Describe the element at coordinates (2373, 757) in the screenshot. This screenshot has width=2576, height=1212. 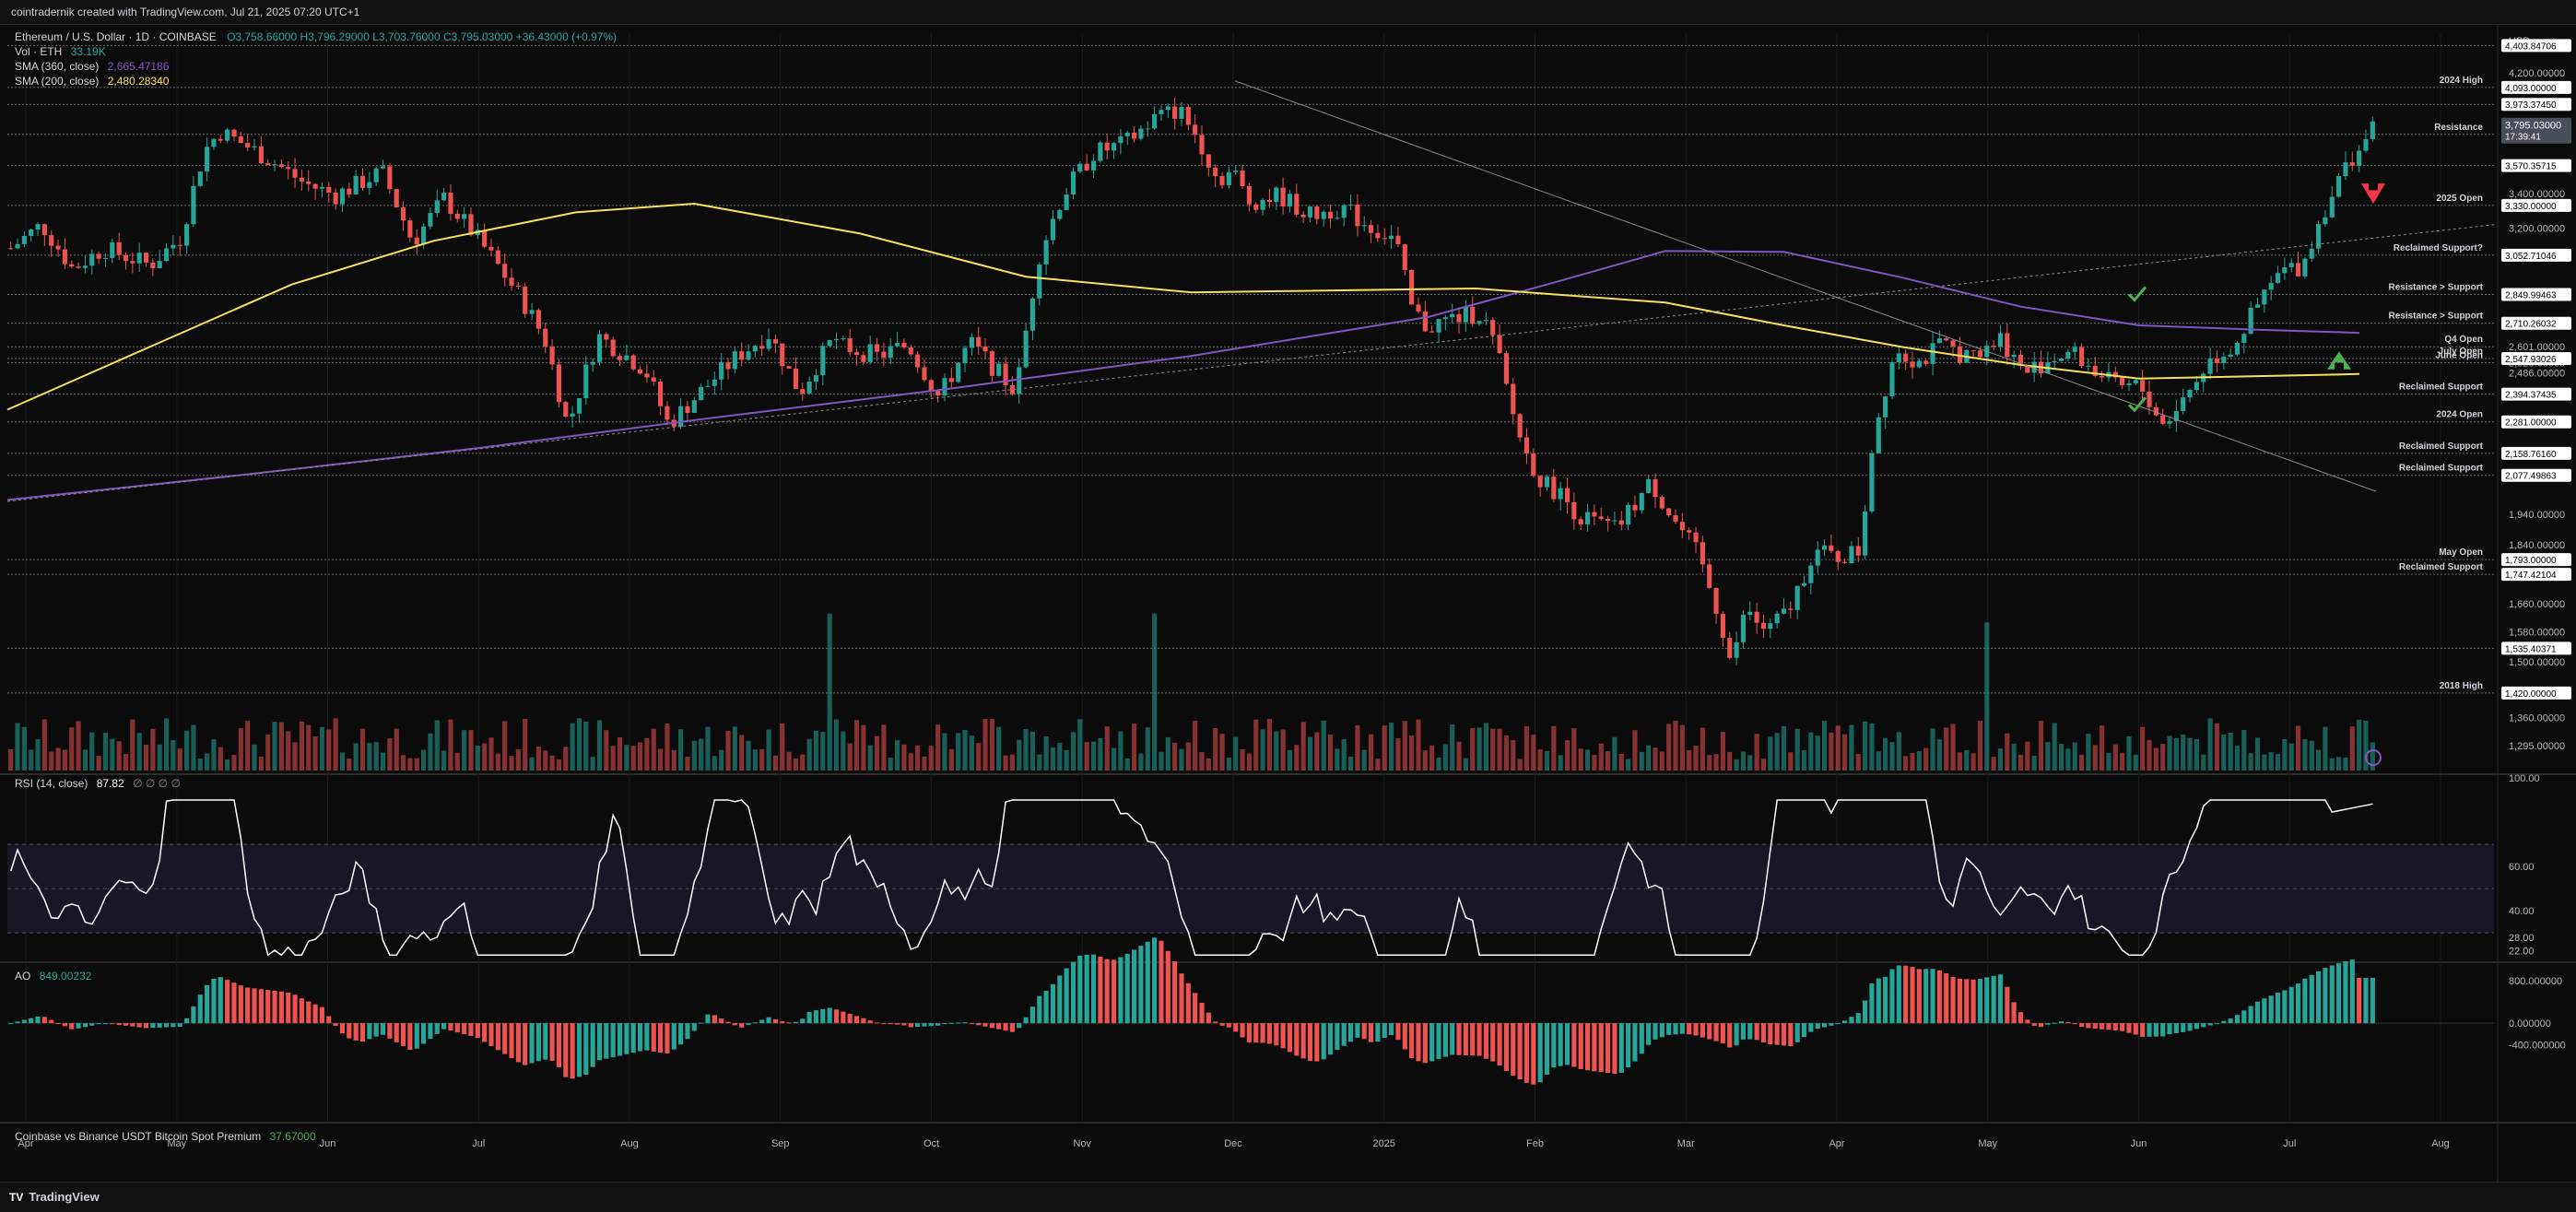
I see `lightning-icon` at that location.